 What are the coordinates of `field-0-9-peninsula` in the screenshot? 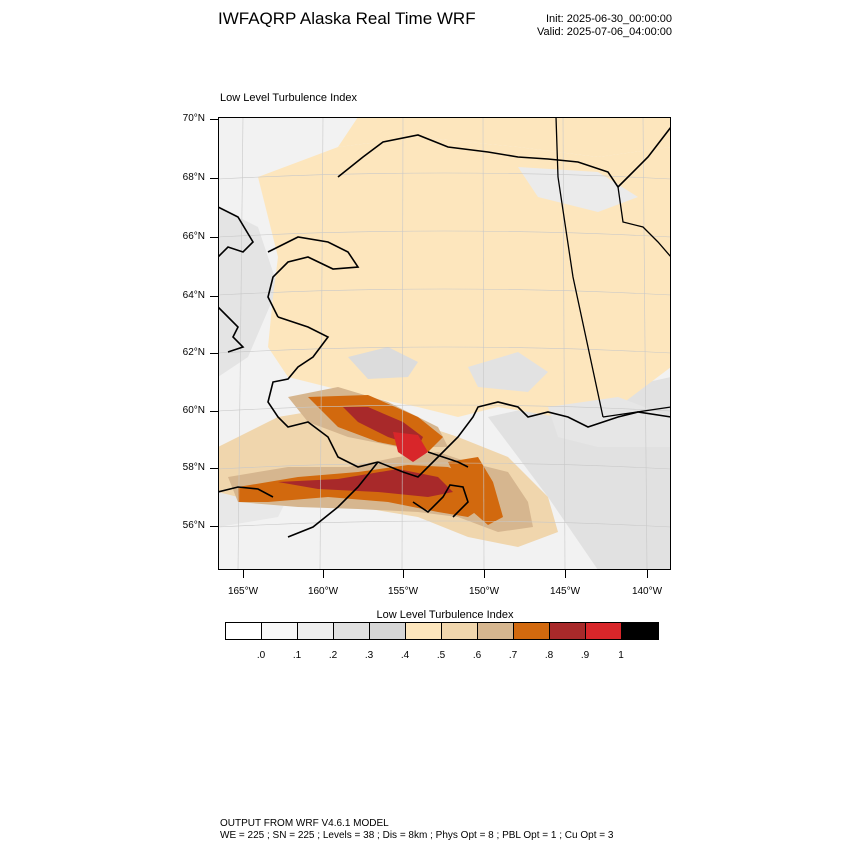 It's located at (365, 483).